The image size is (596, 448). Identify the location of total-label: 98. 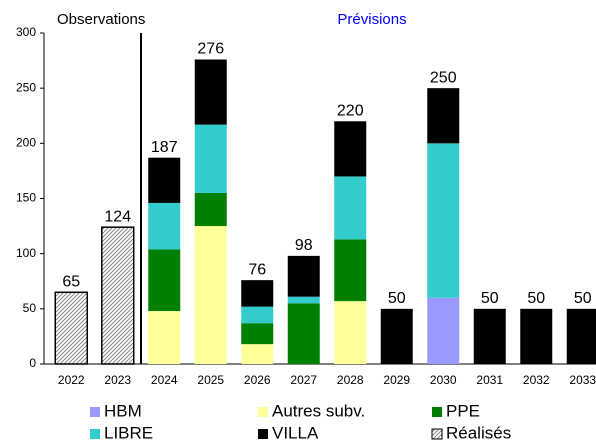
(304, 245).